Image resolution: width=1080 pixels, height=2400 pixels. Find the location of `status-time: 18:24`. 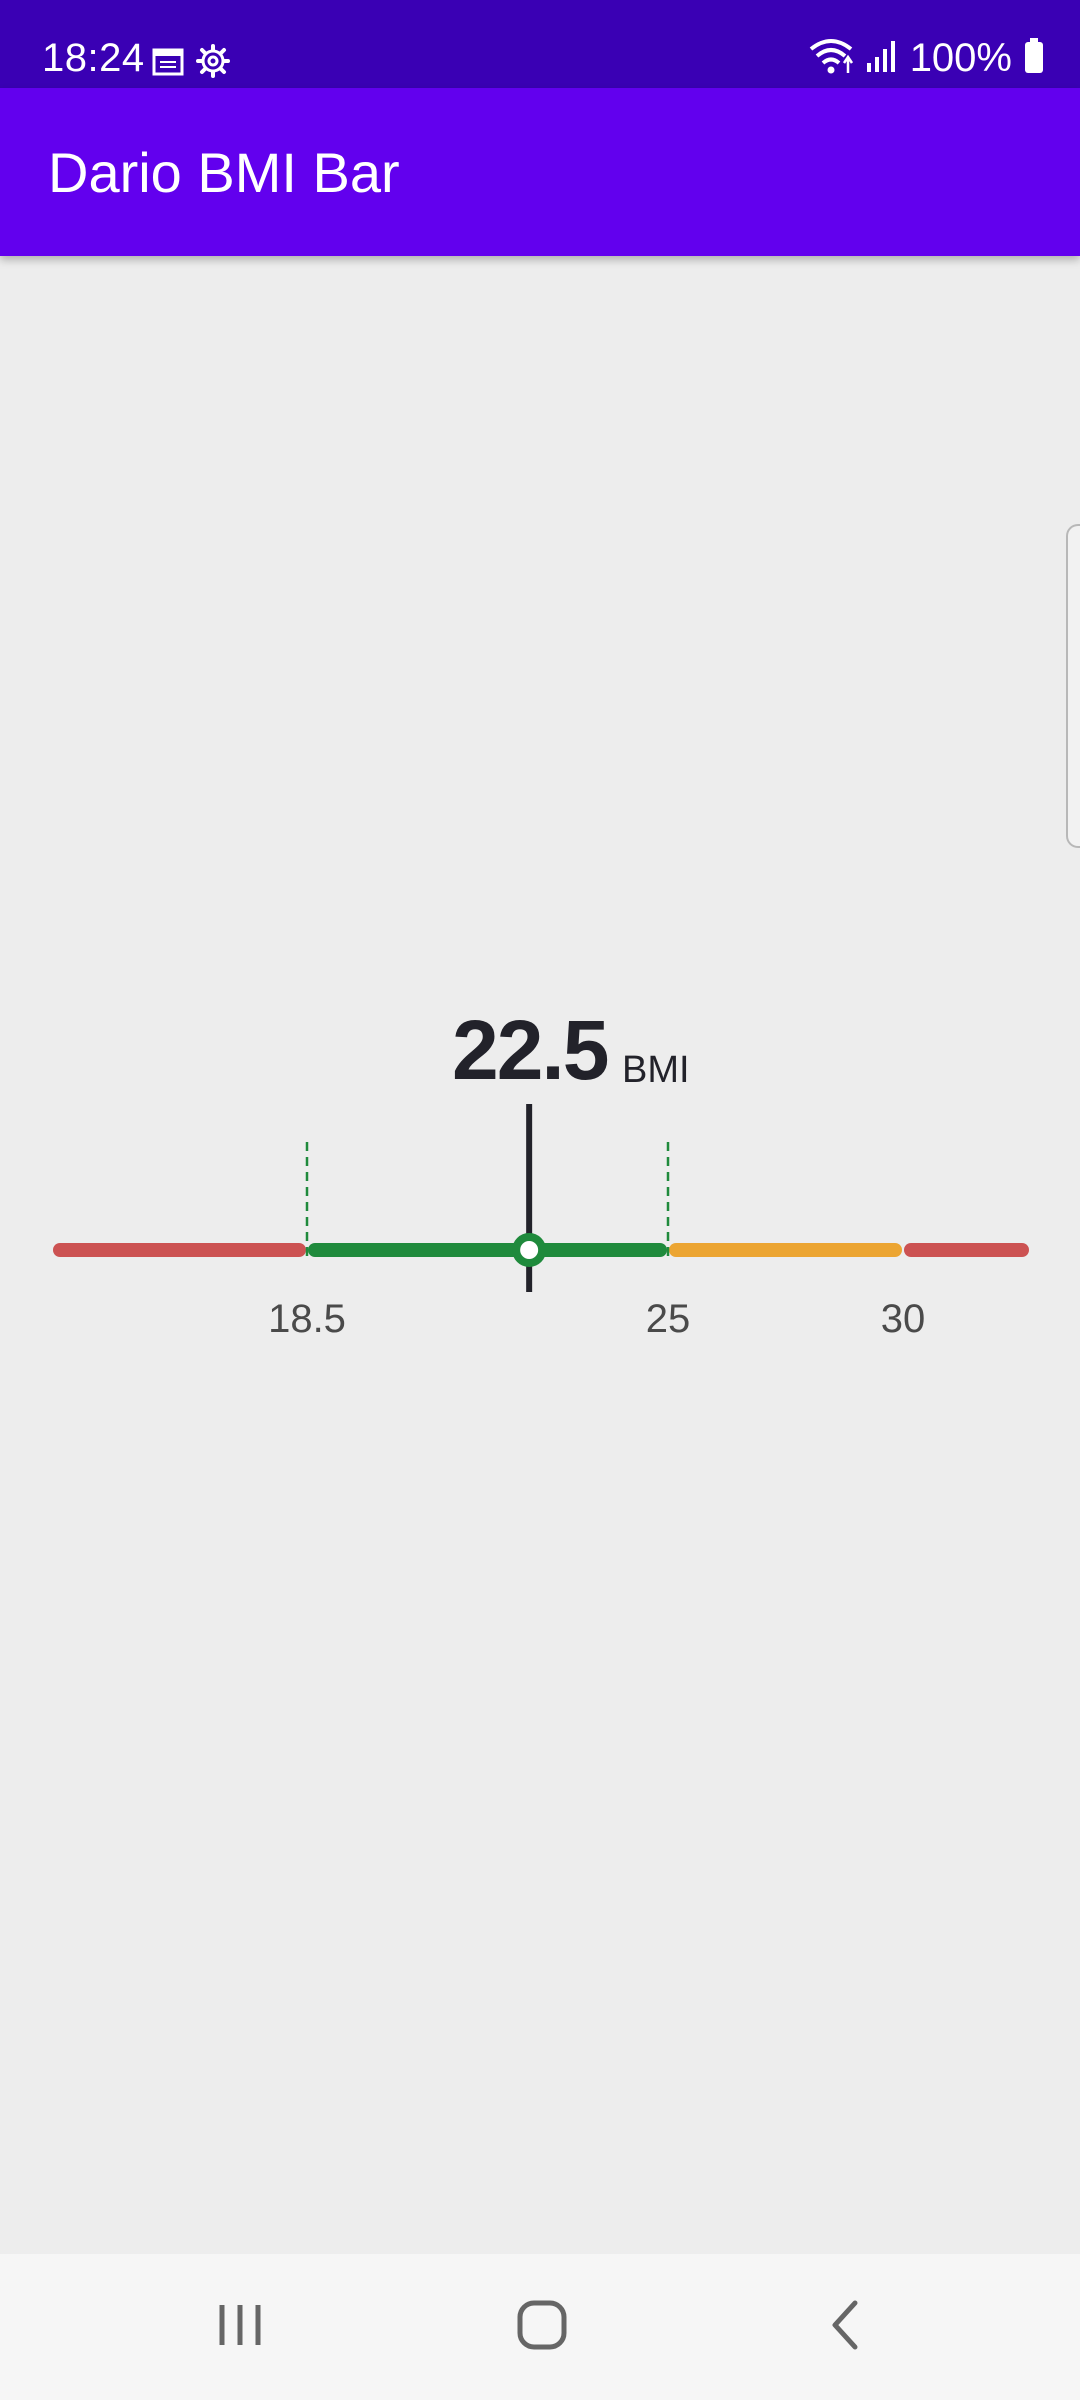

status-time: 18:24 is located at coordinates (93, 58).